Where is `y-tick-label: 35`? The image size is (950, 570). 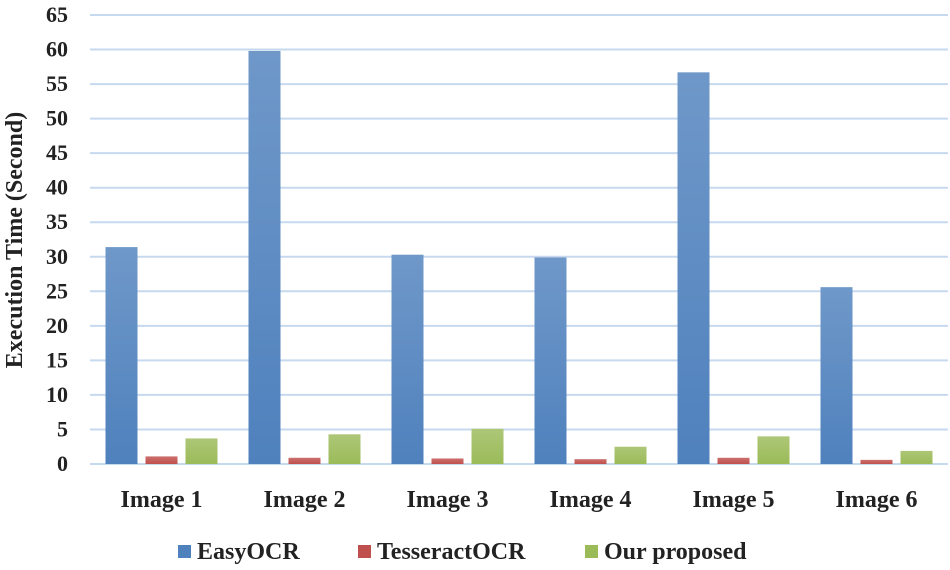
y-tick-label: 35 is located at coordinates (57, 221).